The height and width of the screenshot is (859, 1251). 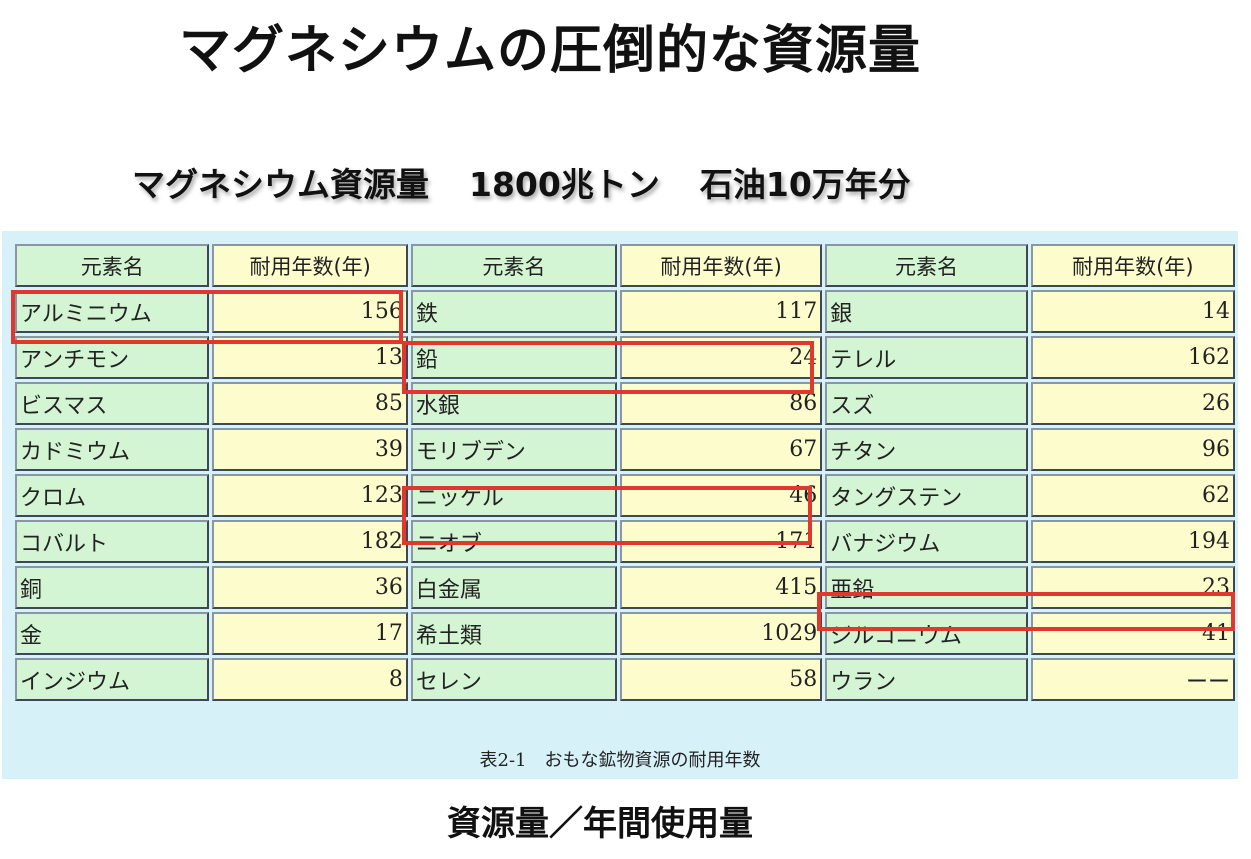 I want to click on element-name-cell: 鉄, so click(x=513, y=311).